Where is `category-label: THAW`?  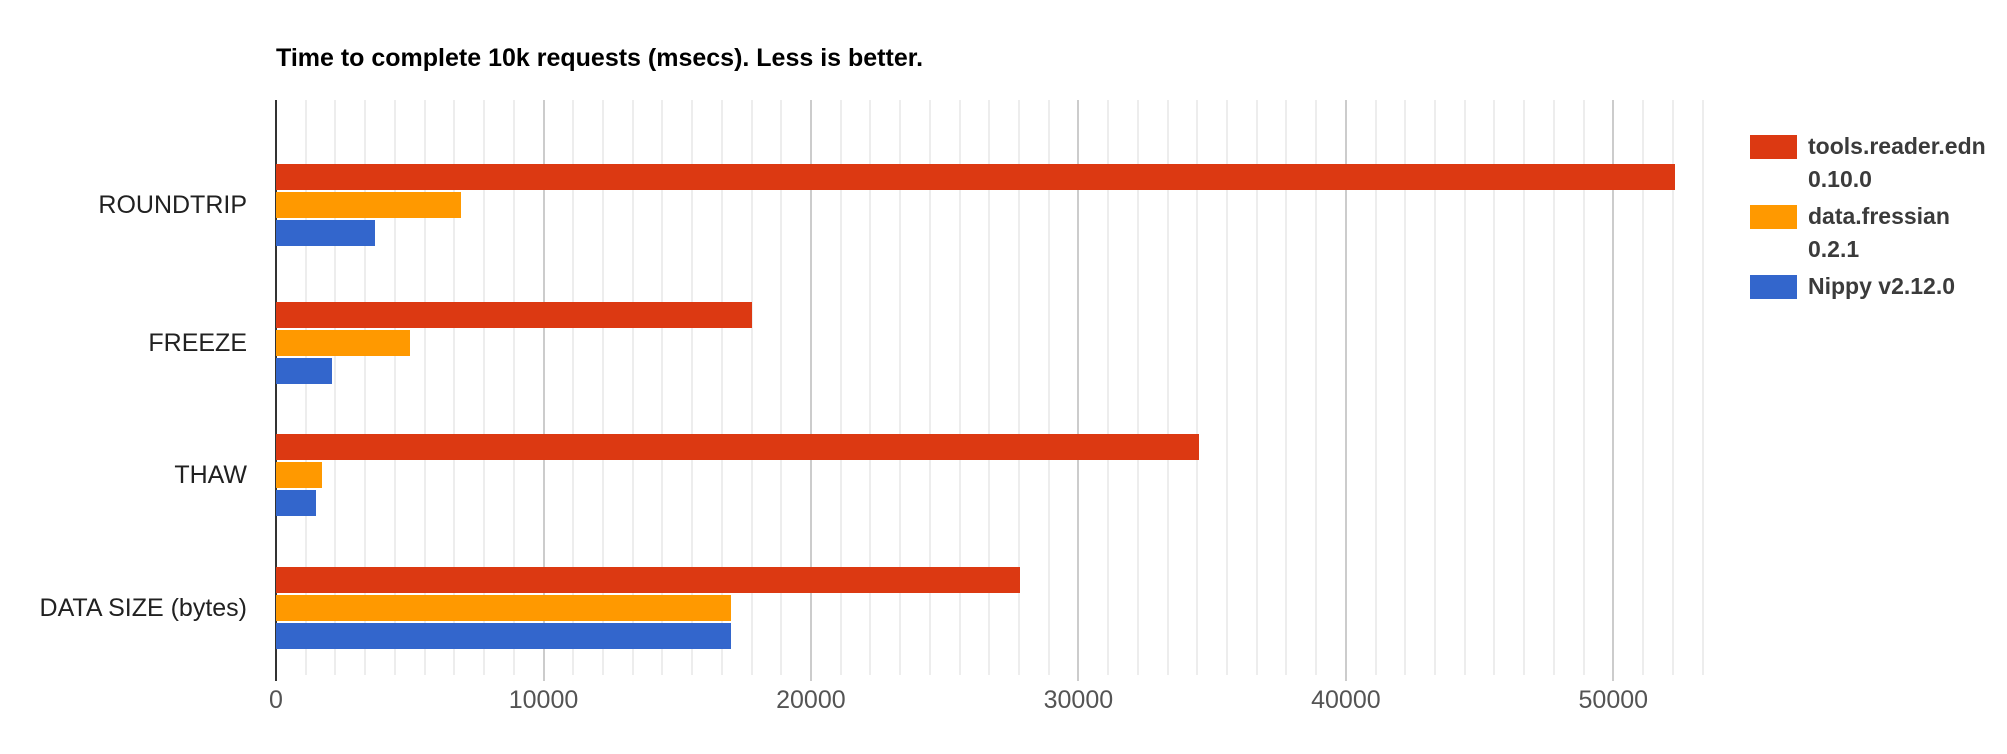 category-label: THAW is located at coordinates (210, 475).